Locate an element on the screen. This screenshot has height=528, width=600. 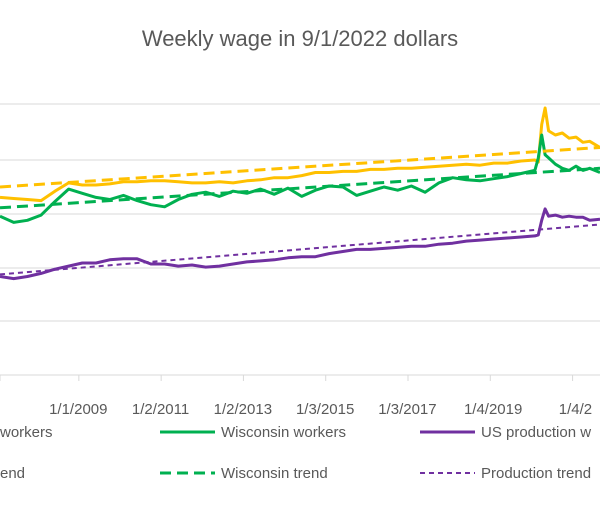
x-tick-label: 1/4/2019 is located at coordinates (493, 409).